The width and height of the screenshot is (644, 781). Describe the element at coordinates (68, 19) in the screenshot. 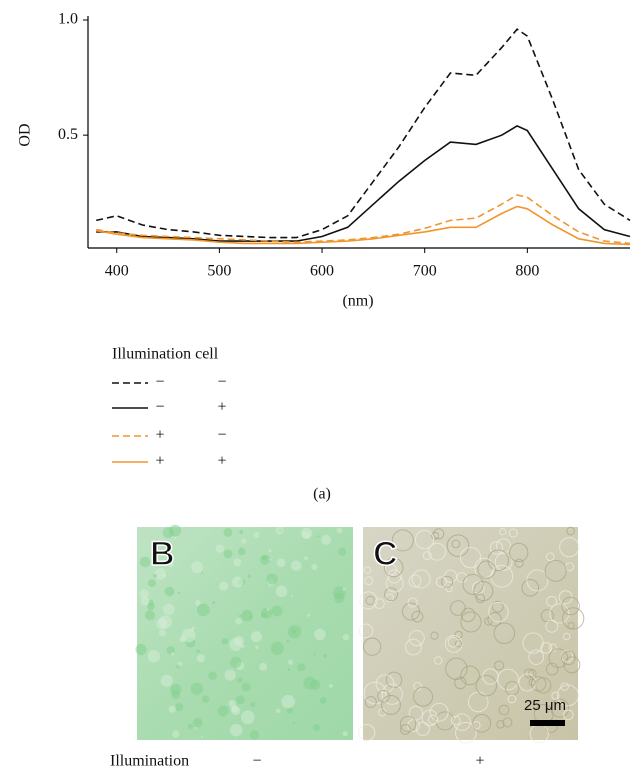

I see `y-tick-label: 1.0` at that location.